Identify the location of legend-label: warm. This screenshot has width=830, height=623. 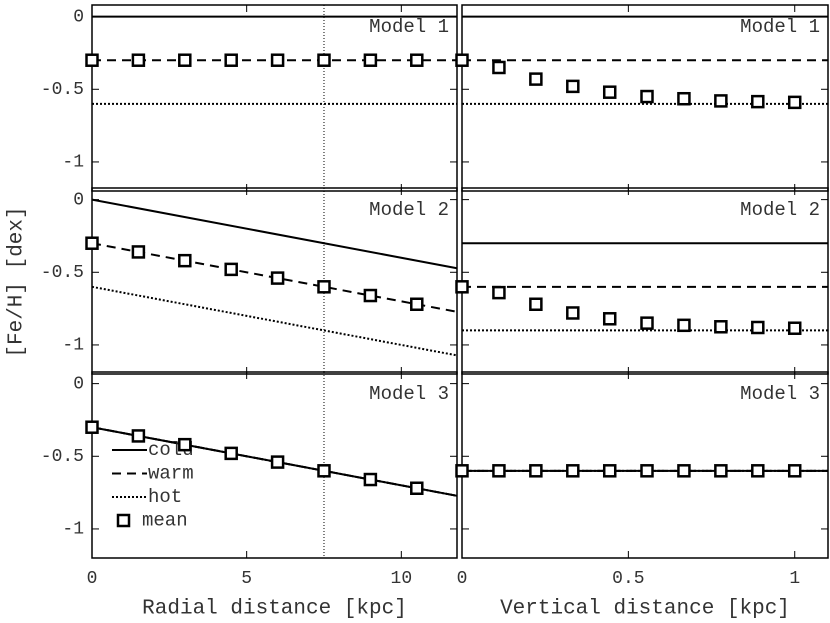
(171, 474).